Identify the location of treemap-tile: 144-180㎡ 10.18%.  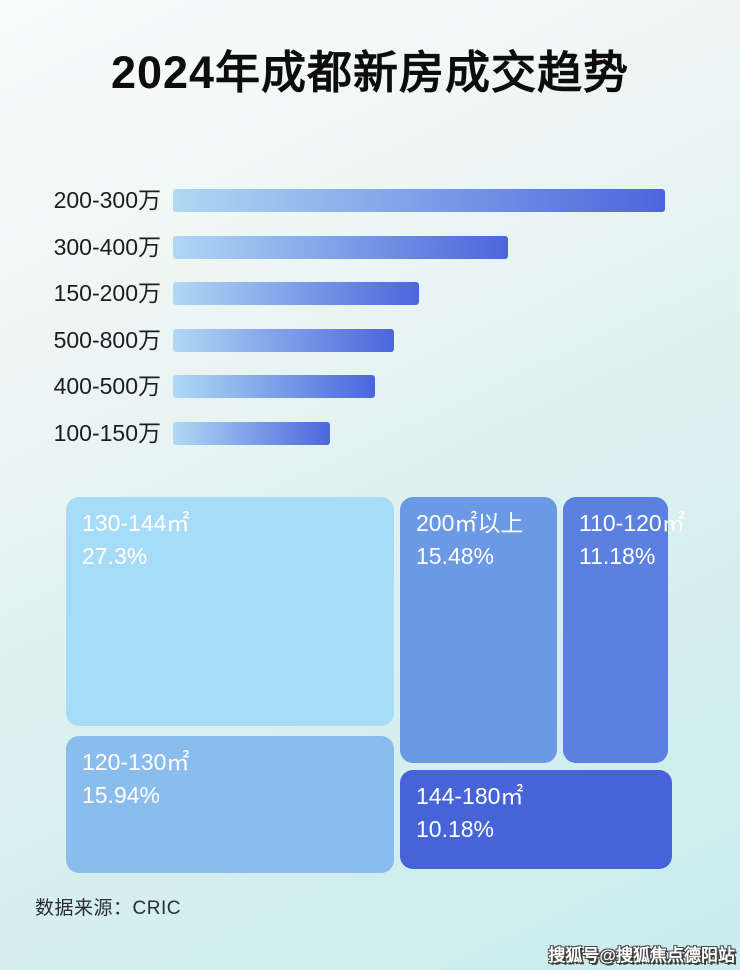
(536, 819).